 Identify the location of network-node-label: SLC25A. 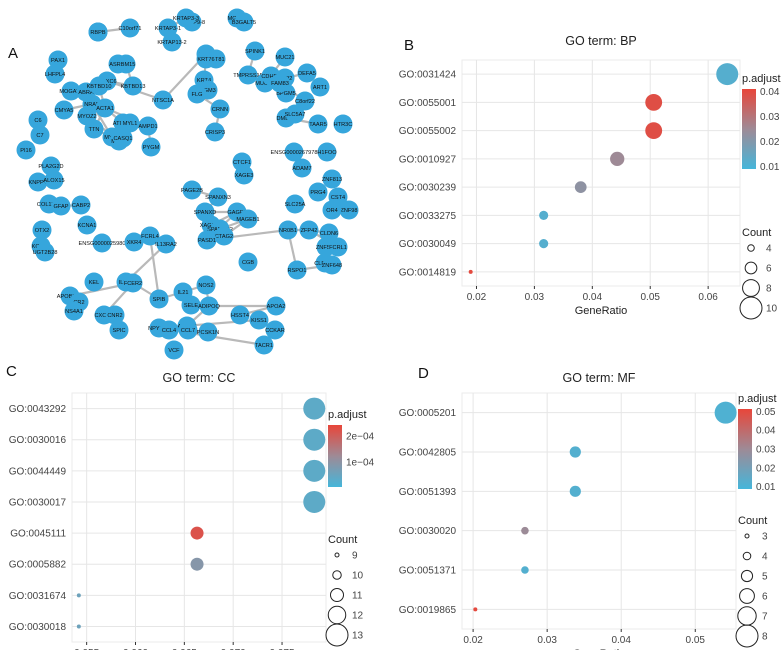
(295, 205).